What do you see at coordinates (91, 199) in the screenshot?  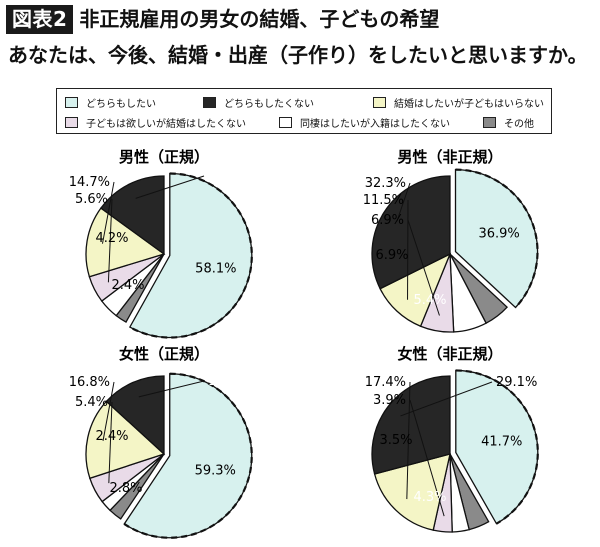 I see `pie-value-label: 5.6%` at bounding box center [91, 199].